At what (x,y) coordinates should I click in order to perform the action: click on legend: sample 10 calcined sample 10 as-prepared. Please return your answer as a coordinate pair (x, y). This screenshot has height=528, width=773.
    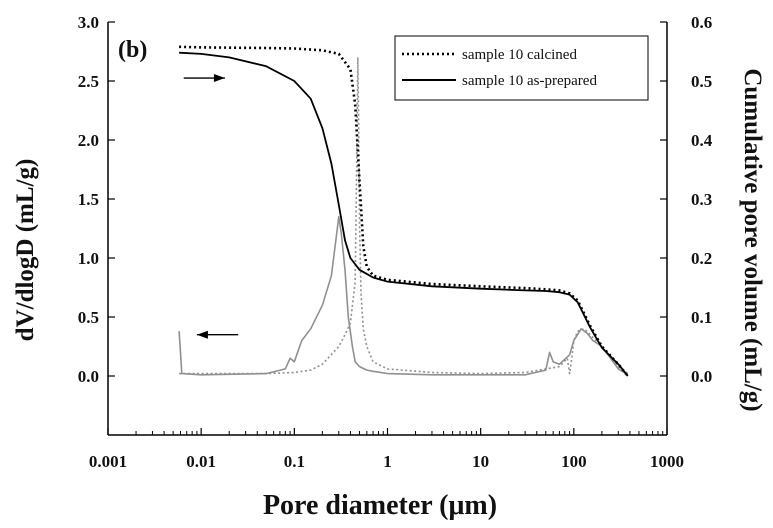
    Looking at the image, I should click on (521, 68).